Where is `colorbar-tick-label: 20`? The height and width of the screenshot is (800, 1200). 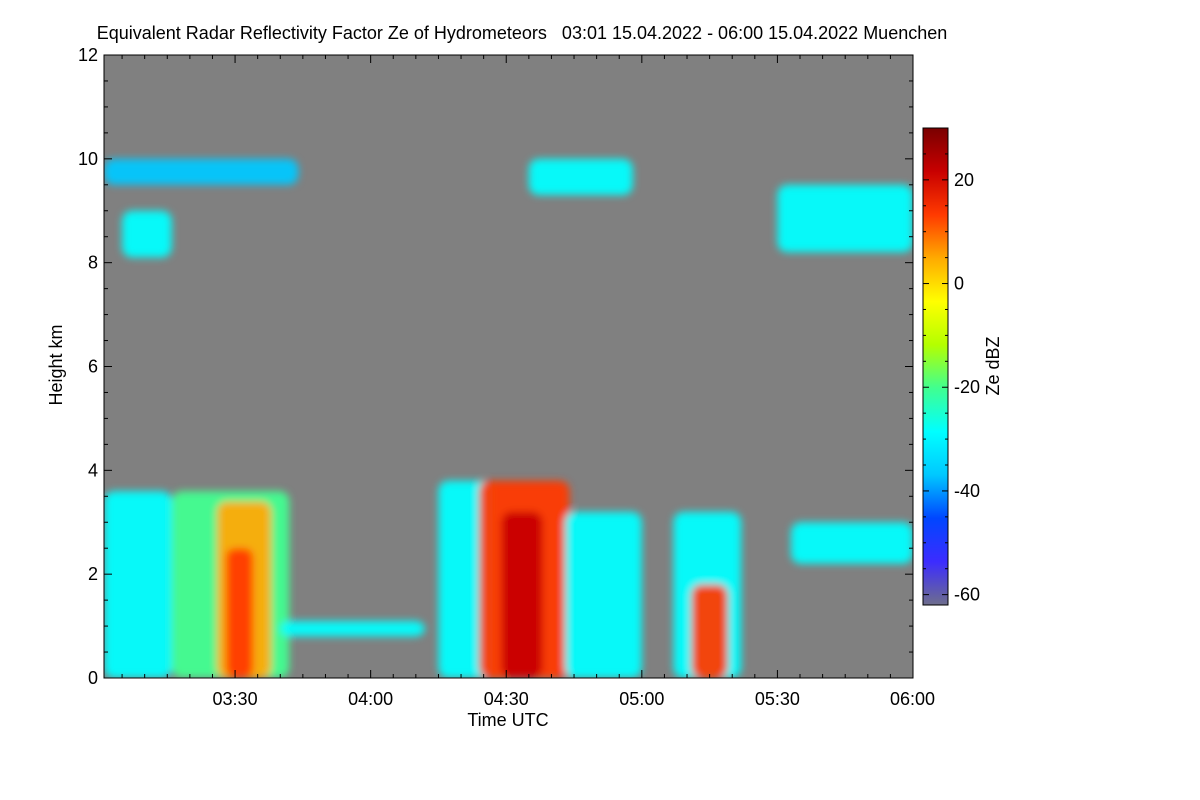 colorbar-tick-label: 20 is located at coordinates (964, 180).